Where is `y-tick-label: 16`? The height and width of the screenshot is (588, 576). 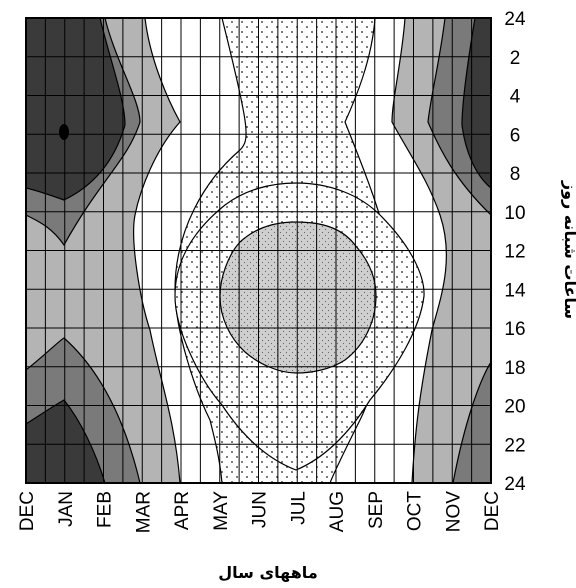
y-tick-label: 16 is located at coordinates (514, 329).